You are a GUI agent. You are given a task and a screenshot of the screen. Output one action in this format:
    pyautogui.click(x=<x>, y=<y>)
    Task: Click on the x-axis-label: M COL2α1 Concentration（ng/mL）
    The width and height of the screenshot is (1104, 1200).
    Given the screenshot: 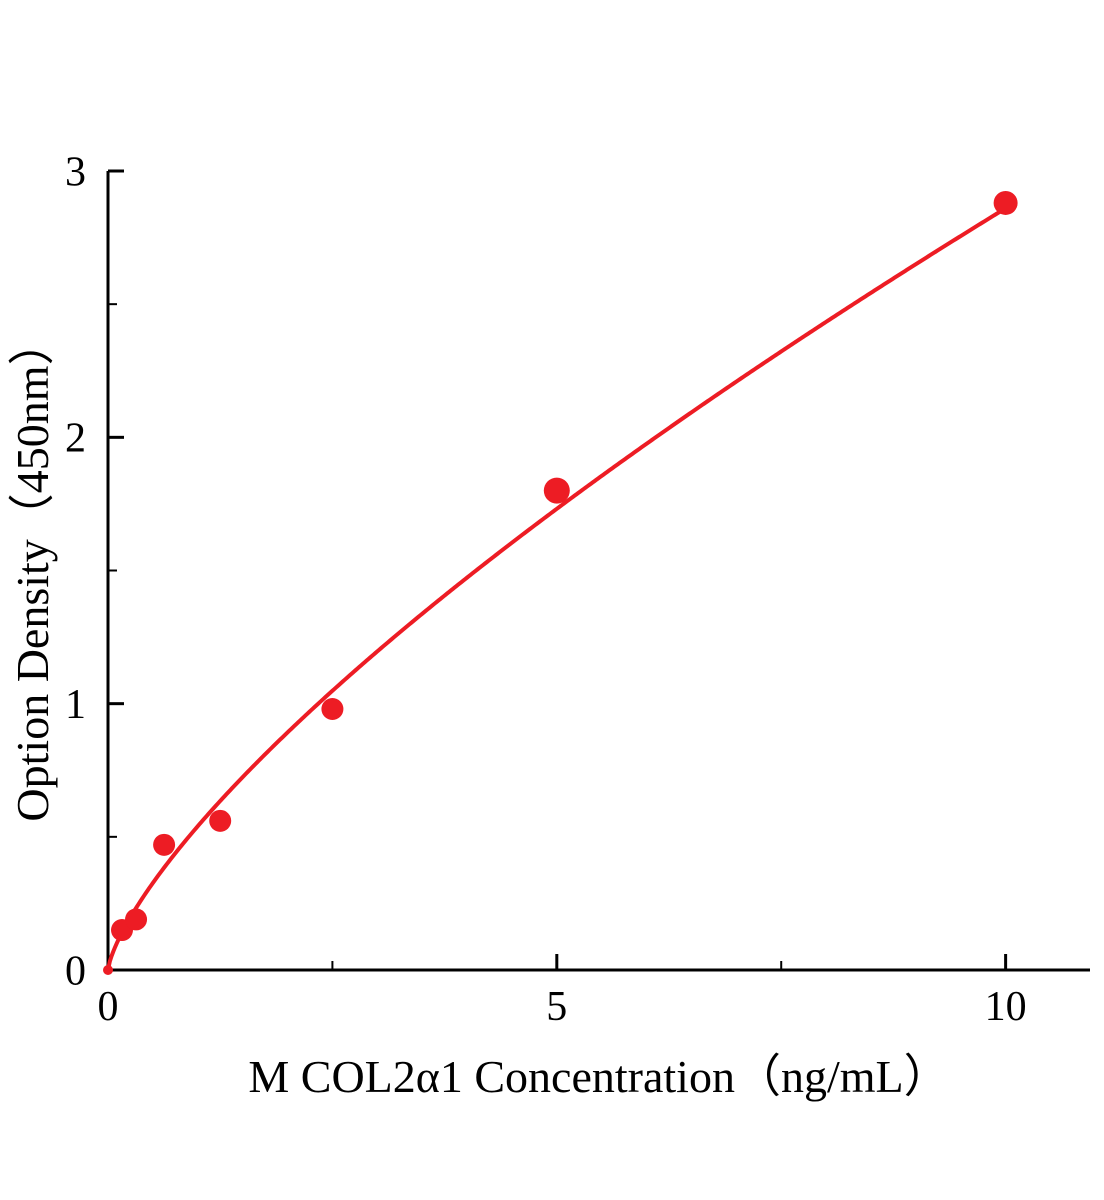 What is the action you would take?
    pyautogui.click(x=598, y=1076)
    